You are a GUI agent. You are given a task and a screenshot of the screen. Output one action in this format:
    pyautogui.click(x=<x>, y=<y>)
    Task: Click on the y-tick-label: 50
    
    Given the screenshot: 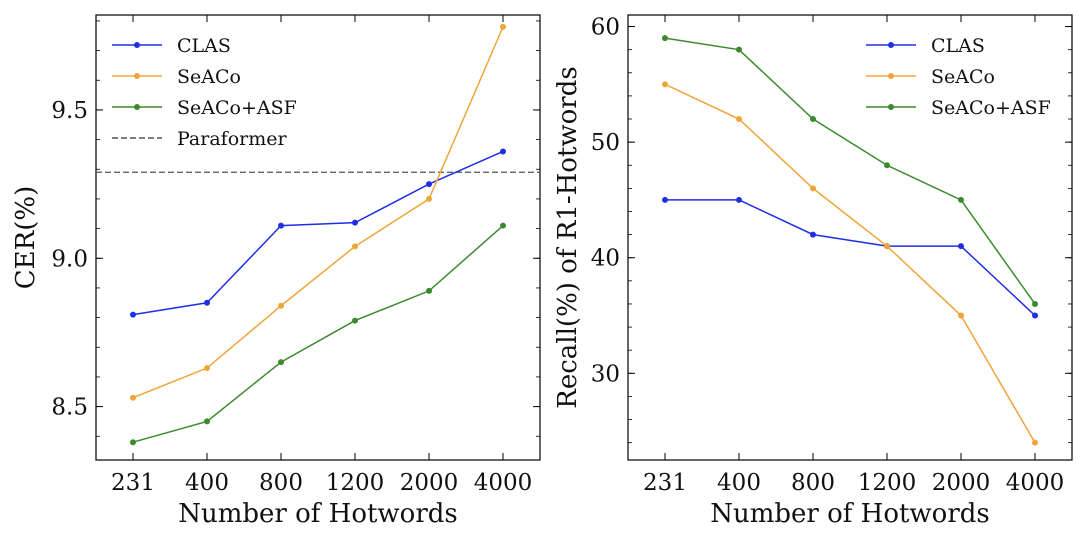 What is the action you would take?
    pyautogui.click(x=605, y=143)
    